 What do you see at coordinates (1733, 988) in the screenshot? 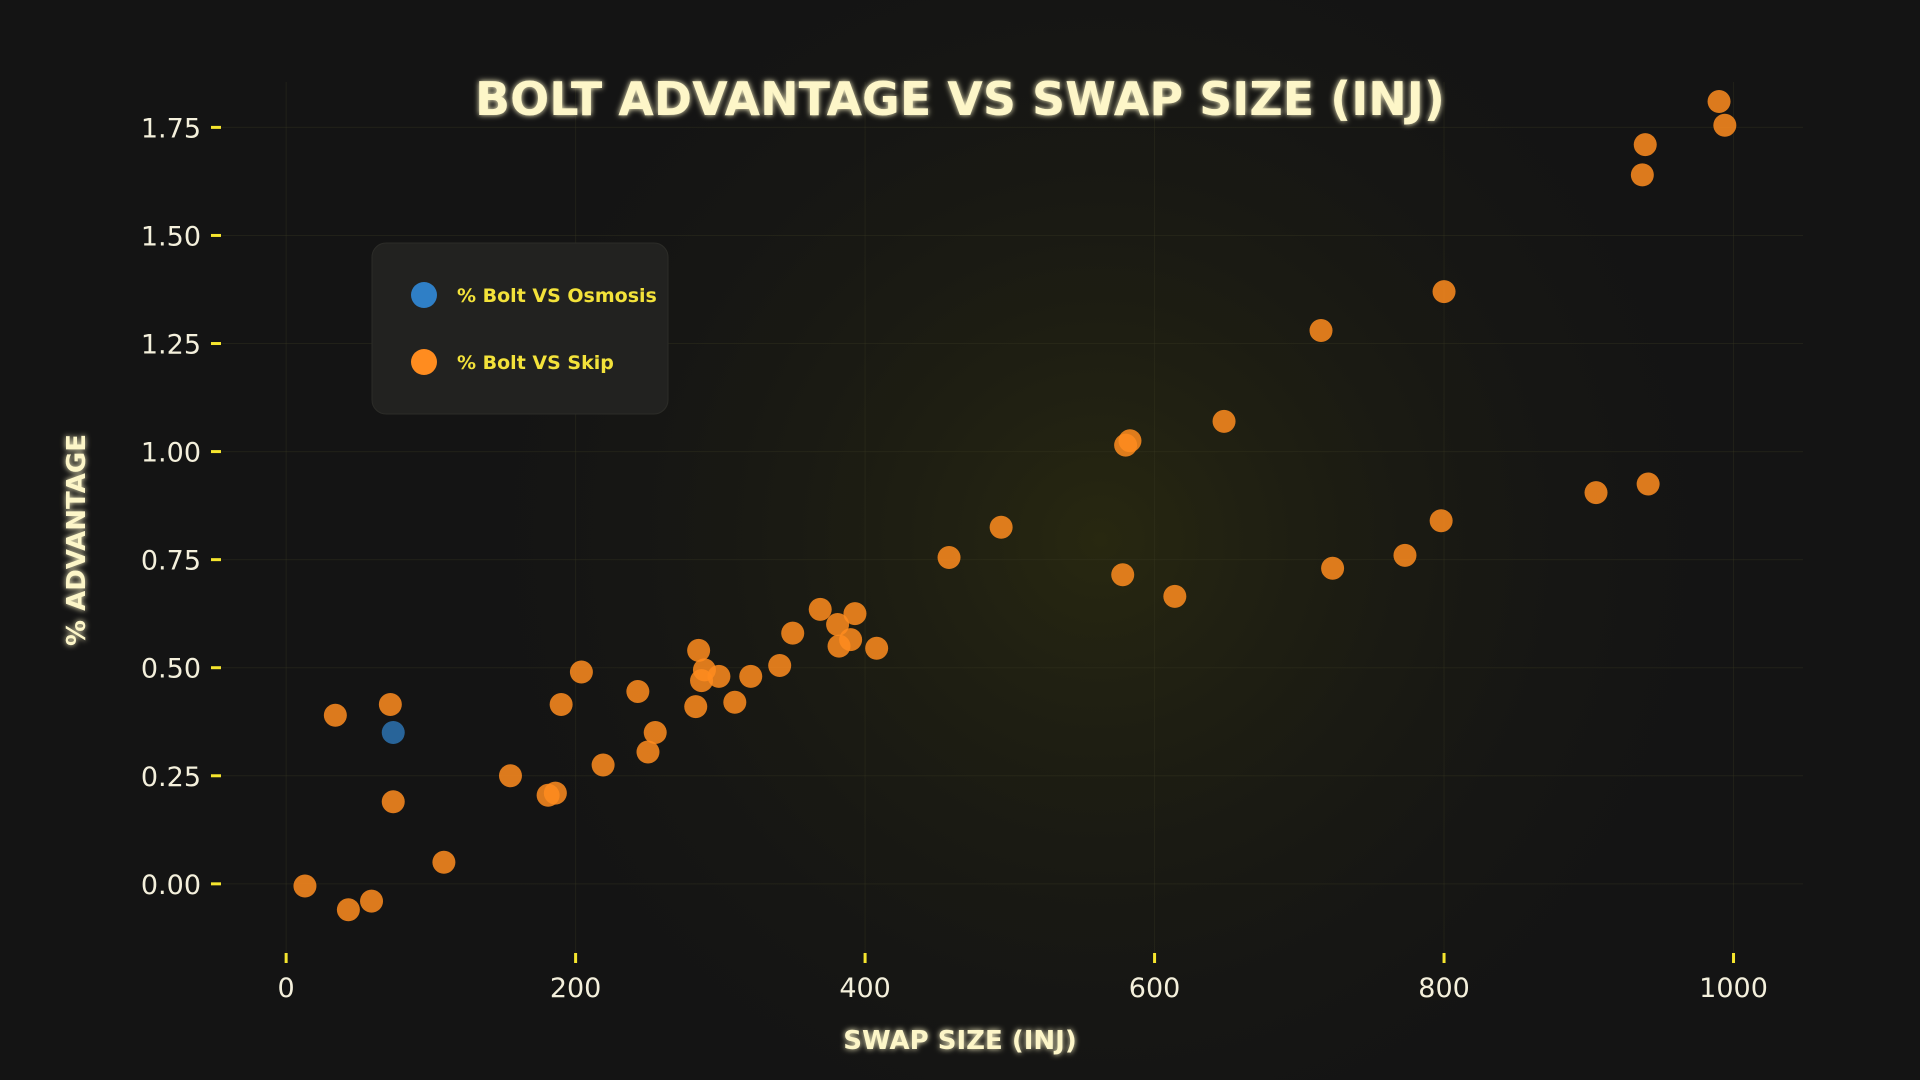
I see `x-tick-label: 1000` at bounding box center [1733, 988].